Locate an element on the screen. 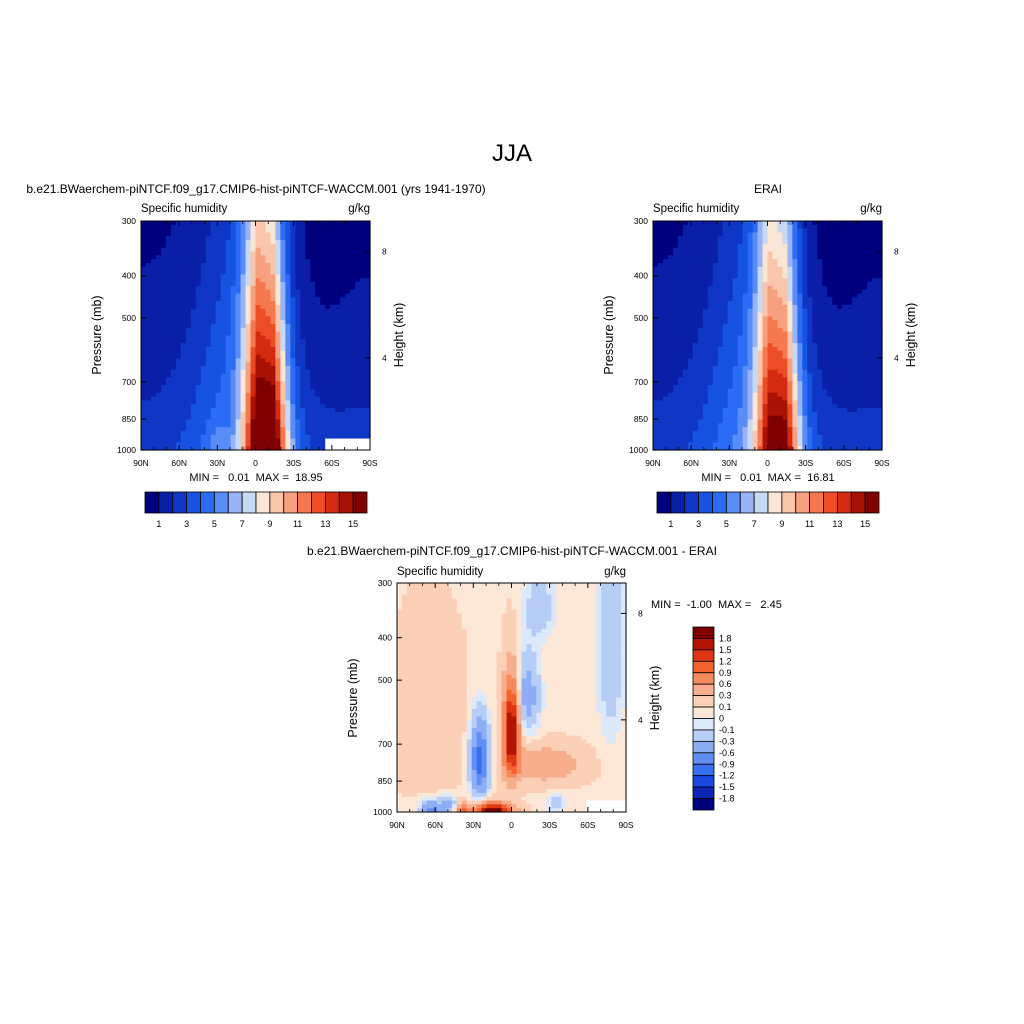 The width and height of the screenshot is (1024, 1024). figure-title: JJA is located at coordinates (512, 153).